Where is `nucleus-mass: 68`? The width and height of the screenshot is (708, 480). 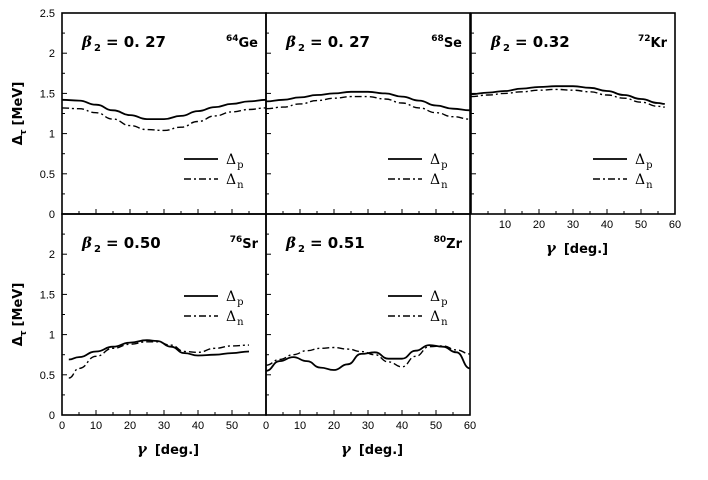 nucleus-mass: 68 is located at coordinates (437, 39).